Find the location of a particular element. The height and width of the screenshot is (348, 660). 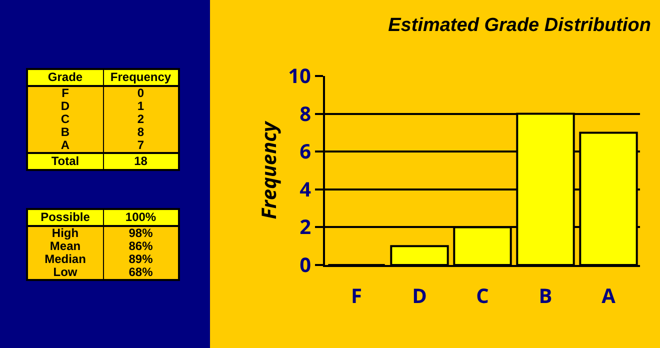

text: 86% is located at coordinates (141, 246).